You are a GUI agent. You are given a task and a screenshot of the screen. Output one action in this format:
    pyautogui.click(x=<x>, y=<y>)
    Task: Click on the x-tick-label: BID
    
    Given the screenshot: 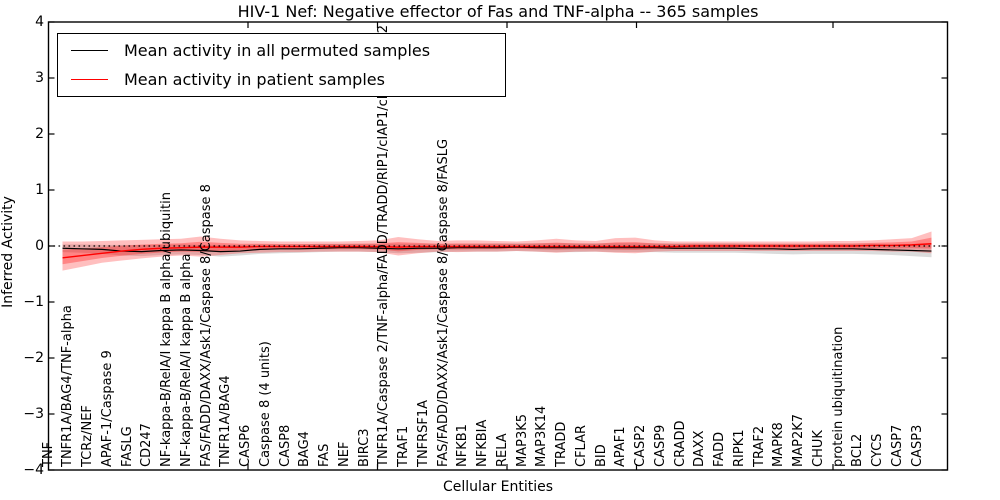 What is the action you would take?
    pyautogui.click(x=601, y=455)
    